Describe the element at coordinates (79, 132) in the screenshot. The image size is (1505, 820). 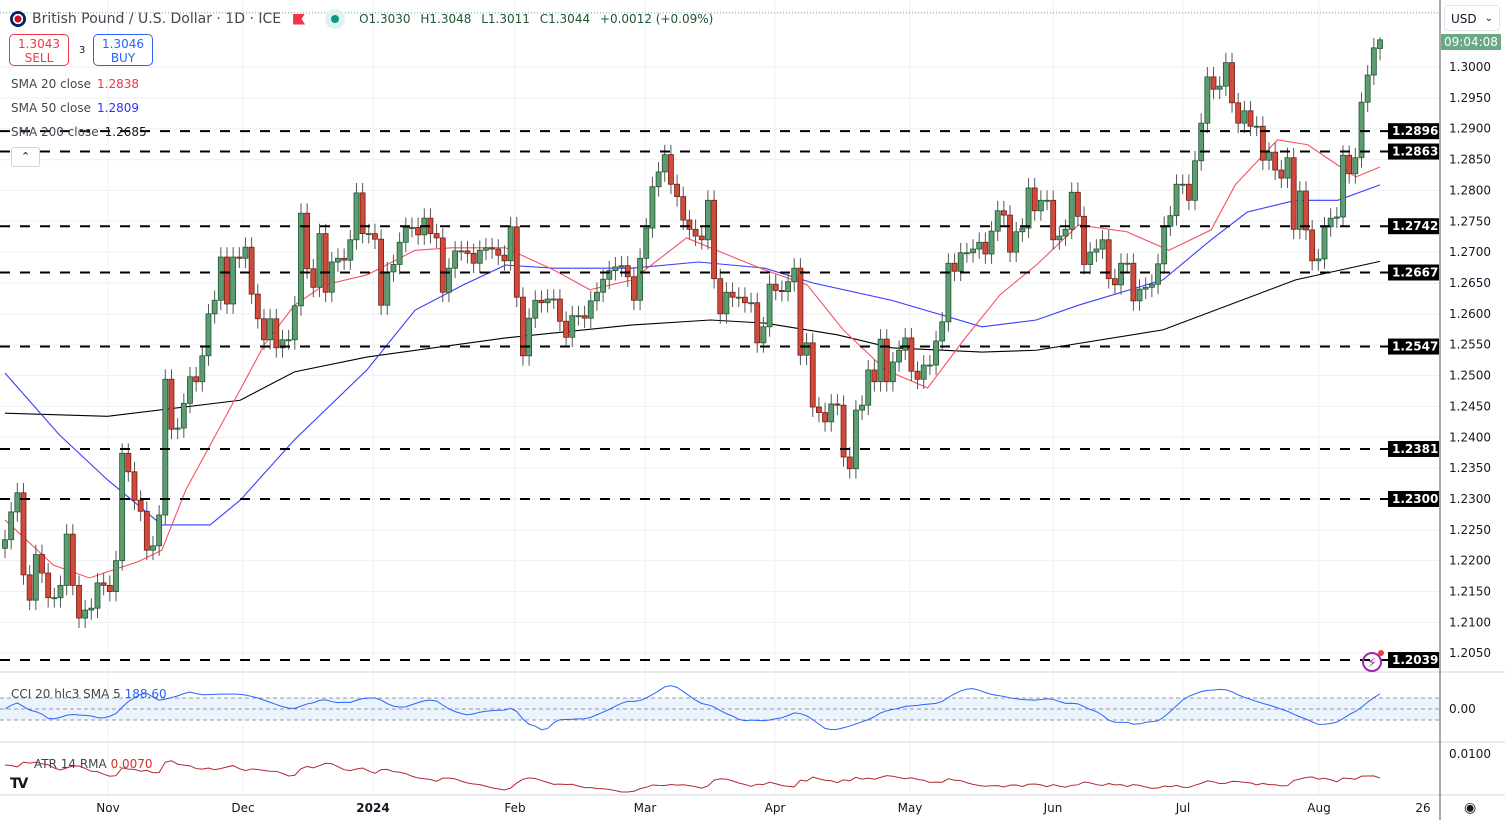
I see `sma200-legend: SMA 200 close 1.2685` at that location.